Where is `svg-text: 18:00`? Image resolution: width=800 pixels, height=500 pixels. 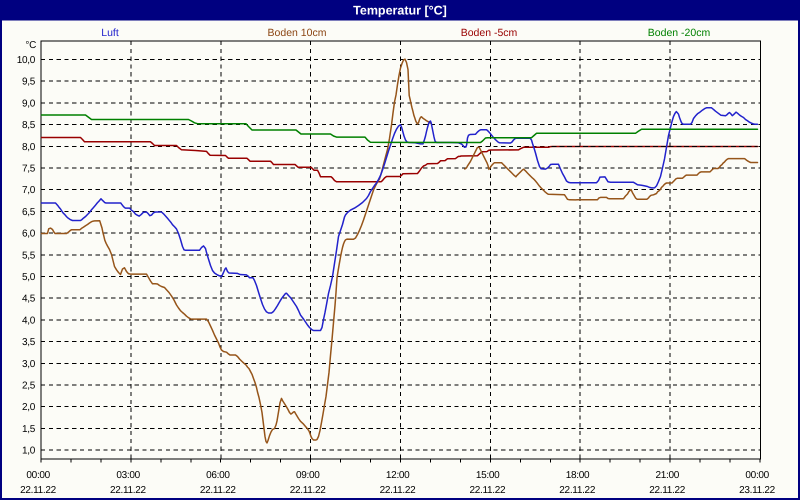 svg-text: 18:00 is located at coordinates (578, 475).